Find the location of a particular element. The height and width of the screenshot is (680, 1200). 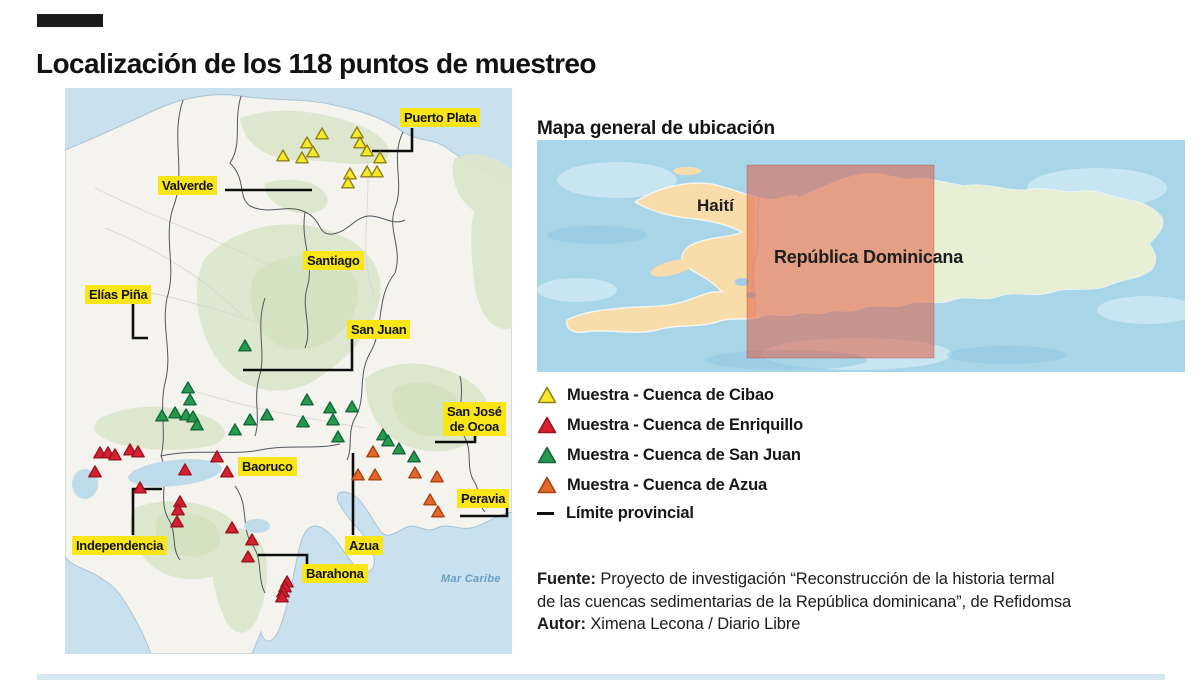

map-label: Barahona is located at coordinates (335, 573).